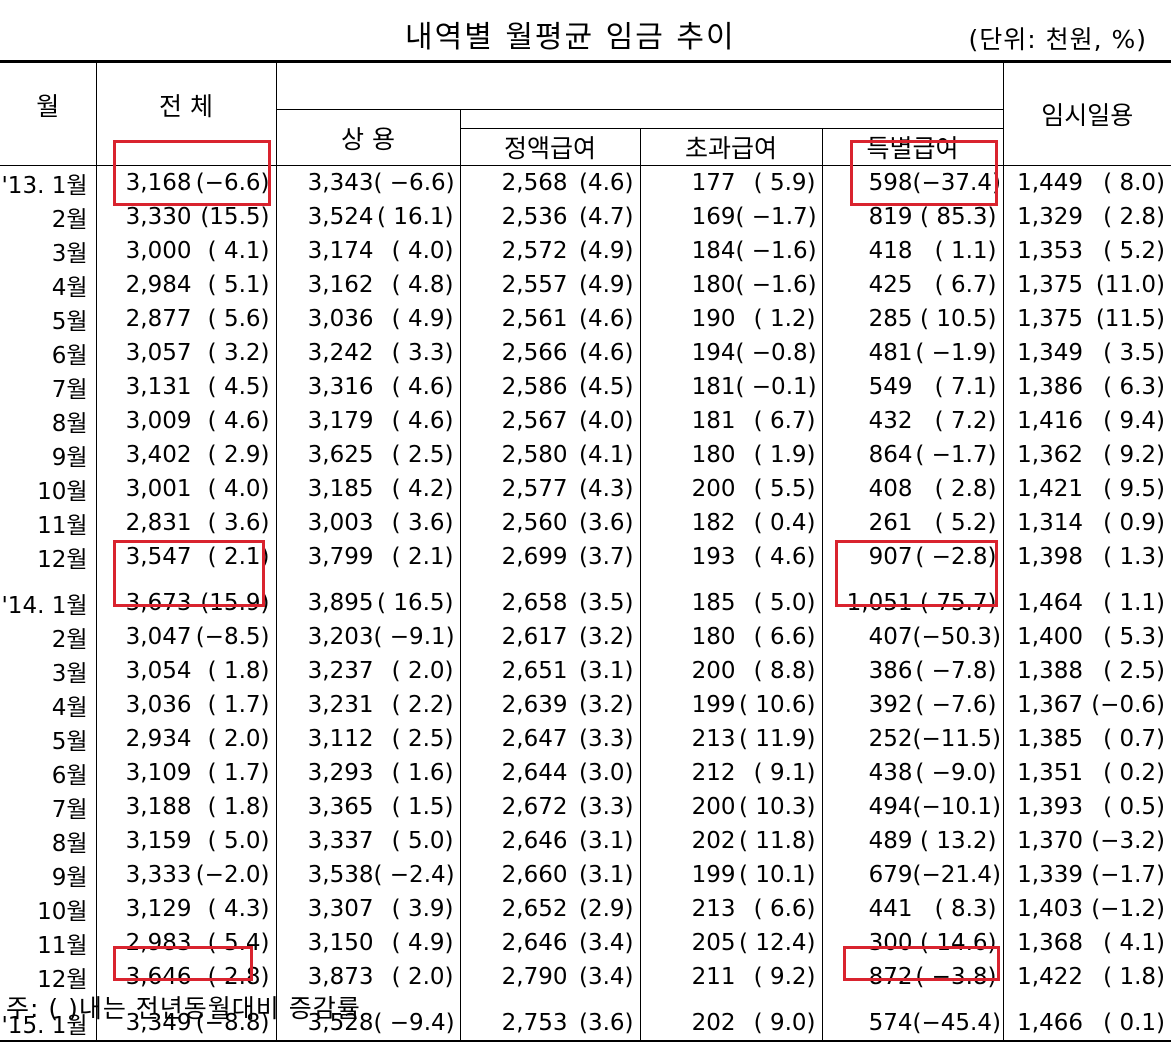 The height and width of the screenshot is (1042, 1171). Describe the element at coordinates (340, 875) in the screenshot. I see `cell-value: 3,538` at that location.